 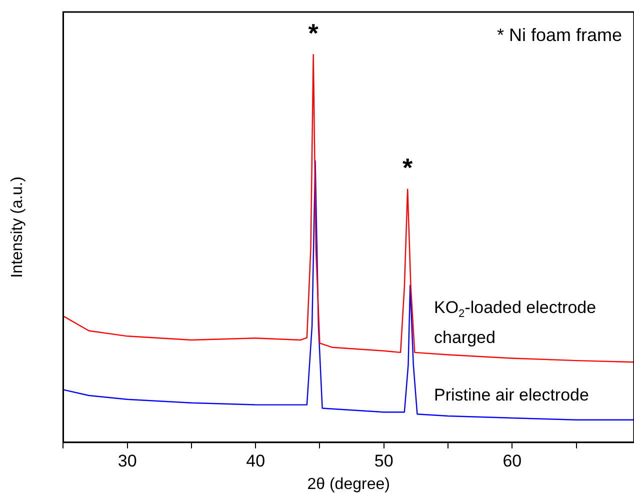 What do you see at coordinates (511, 395) in the screenshot?
I see `series-label: Pristine air electrode` at bounding box center [511, 395].